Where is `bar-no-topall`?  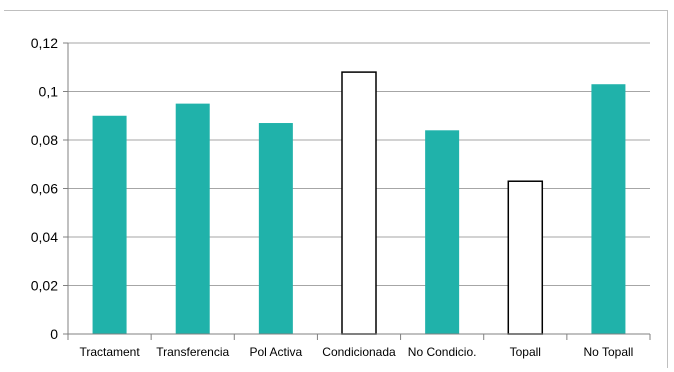 bar-no-topall is located at coordinates (608, 209).